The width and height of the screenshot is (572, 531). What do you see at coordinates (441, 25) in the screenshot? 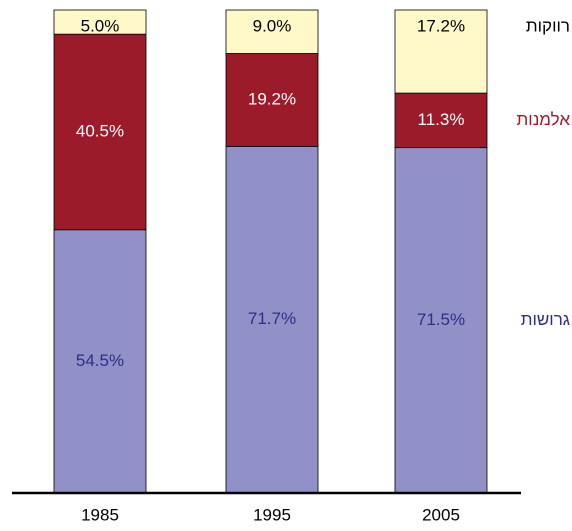
I see `value-label: 17.2%` at bounding box center [441, 25].